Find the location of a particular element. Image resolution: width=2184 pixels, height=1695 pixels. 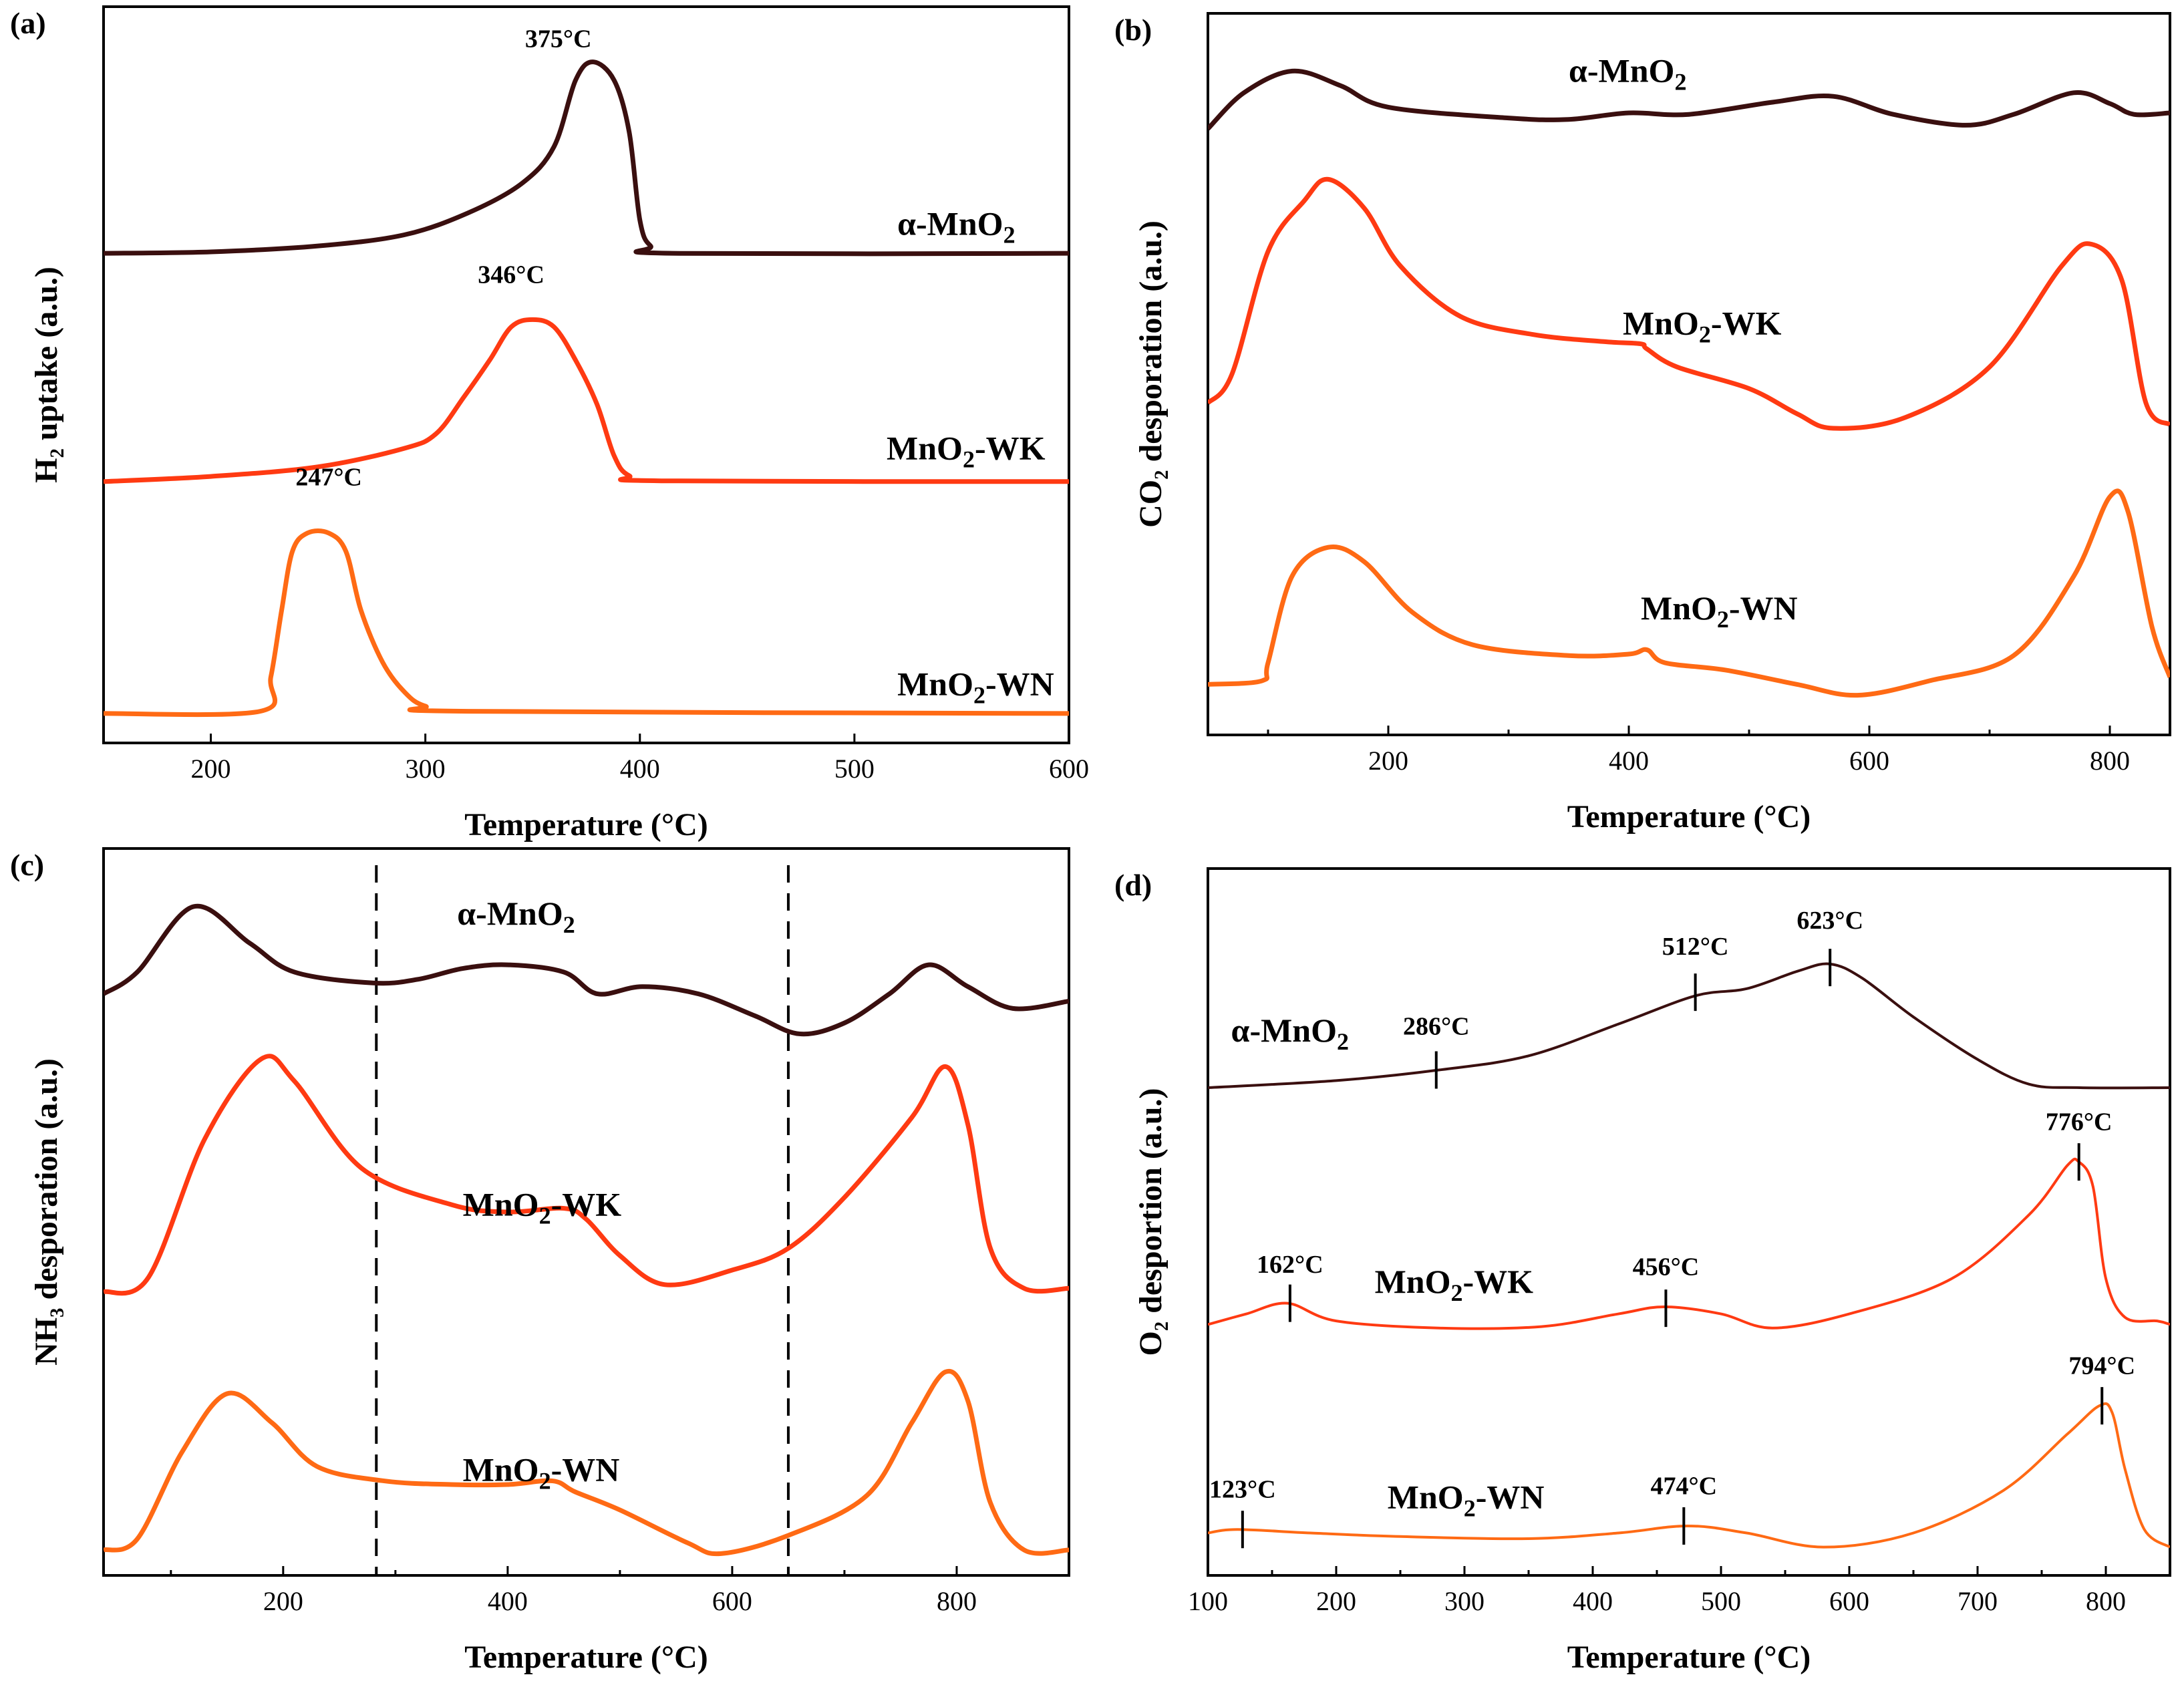

peak-annotation: 123°C is located at coordinates (1242, 1490).